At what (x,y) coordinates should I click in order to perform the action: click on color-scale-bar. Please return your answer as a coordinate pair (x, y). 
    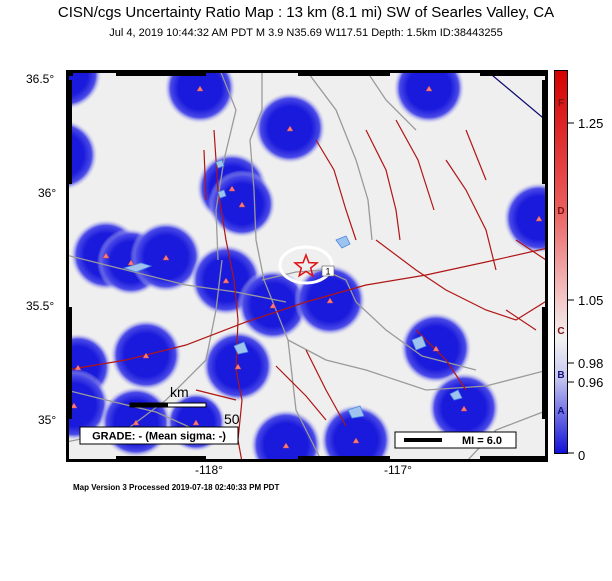
    Looking at the image, I should click on (561, 262).